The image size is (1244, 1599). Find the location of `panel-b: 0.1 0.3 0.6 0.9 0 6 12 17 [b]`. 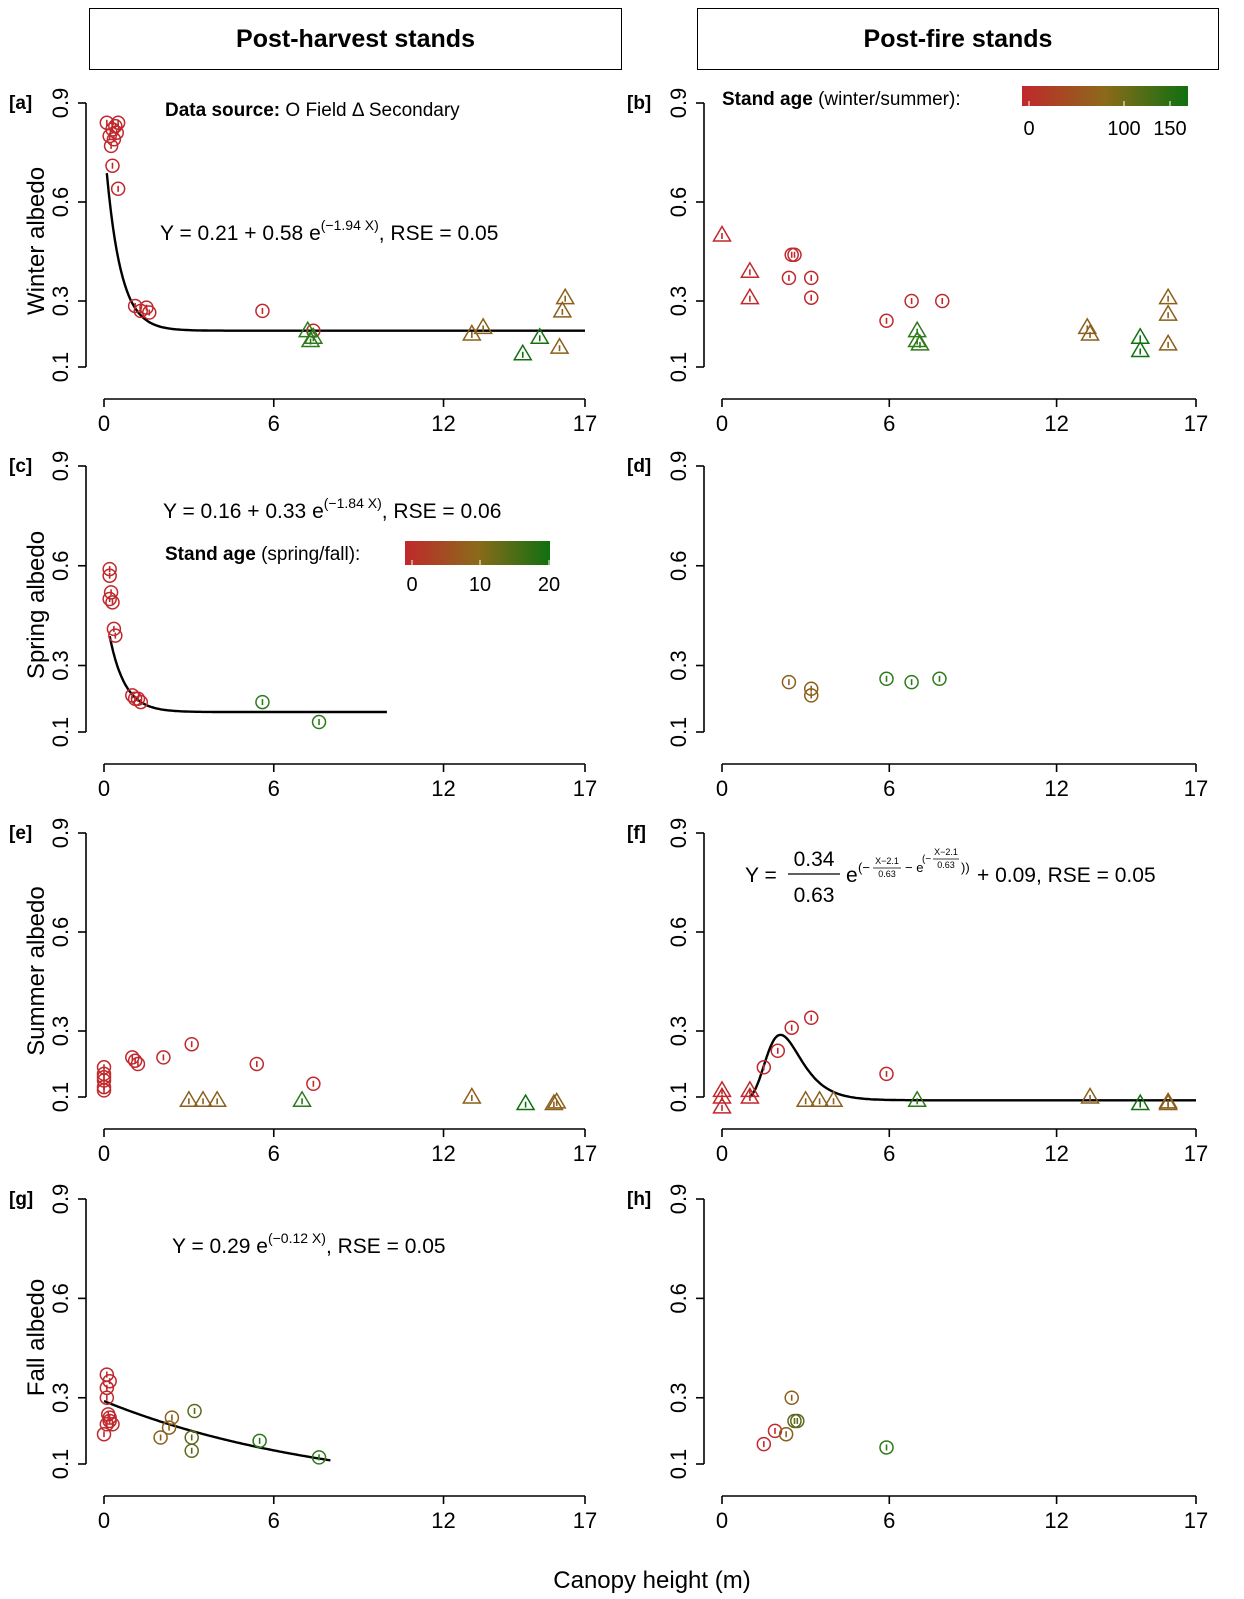

panel-b: 0.1 0.3 0.6 0.9 0 6 12 17 [b] is located at coordinates (917, 262).